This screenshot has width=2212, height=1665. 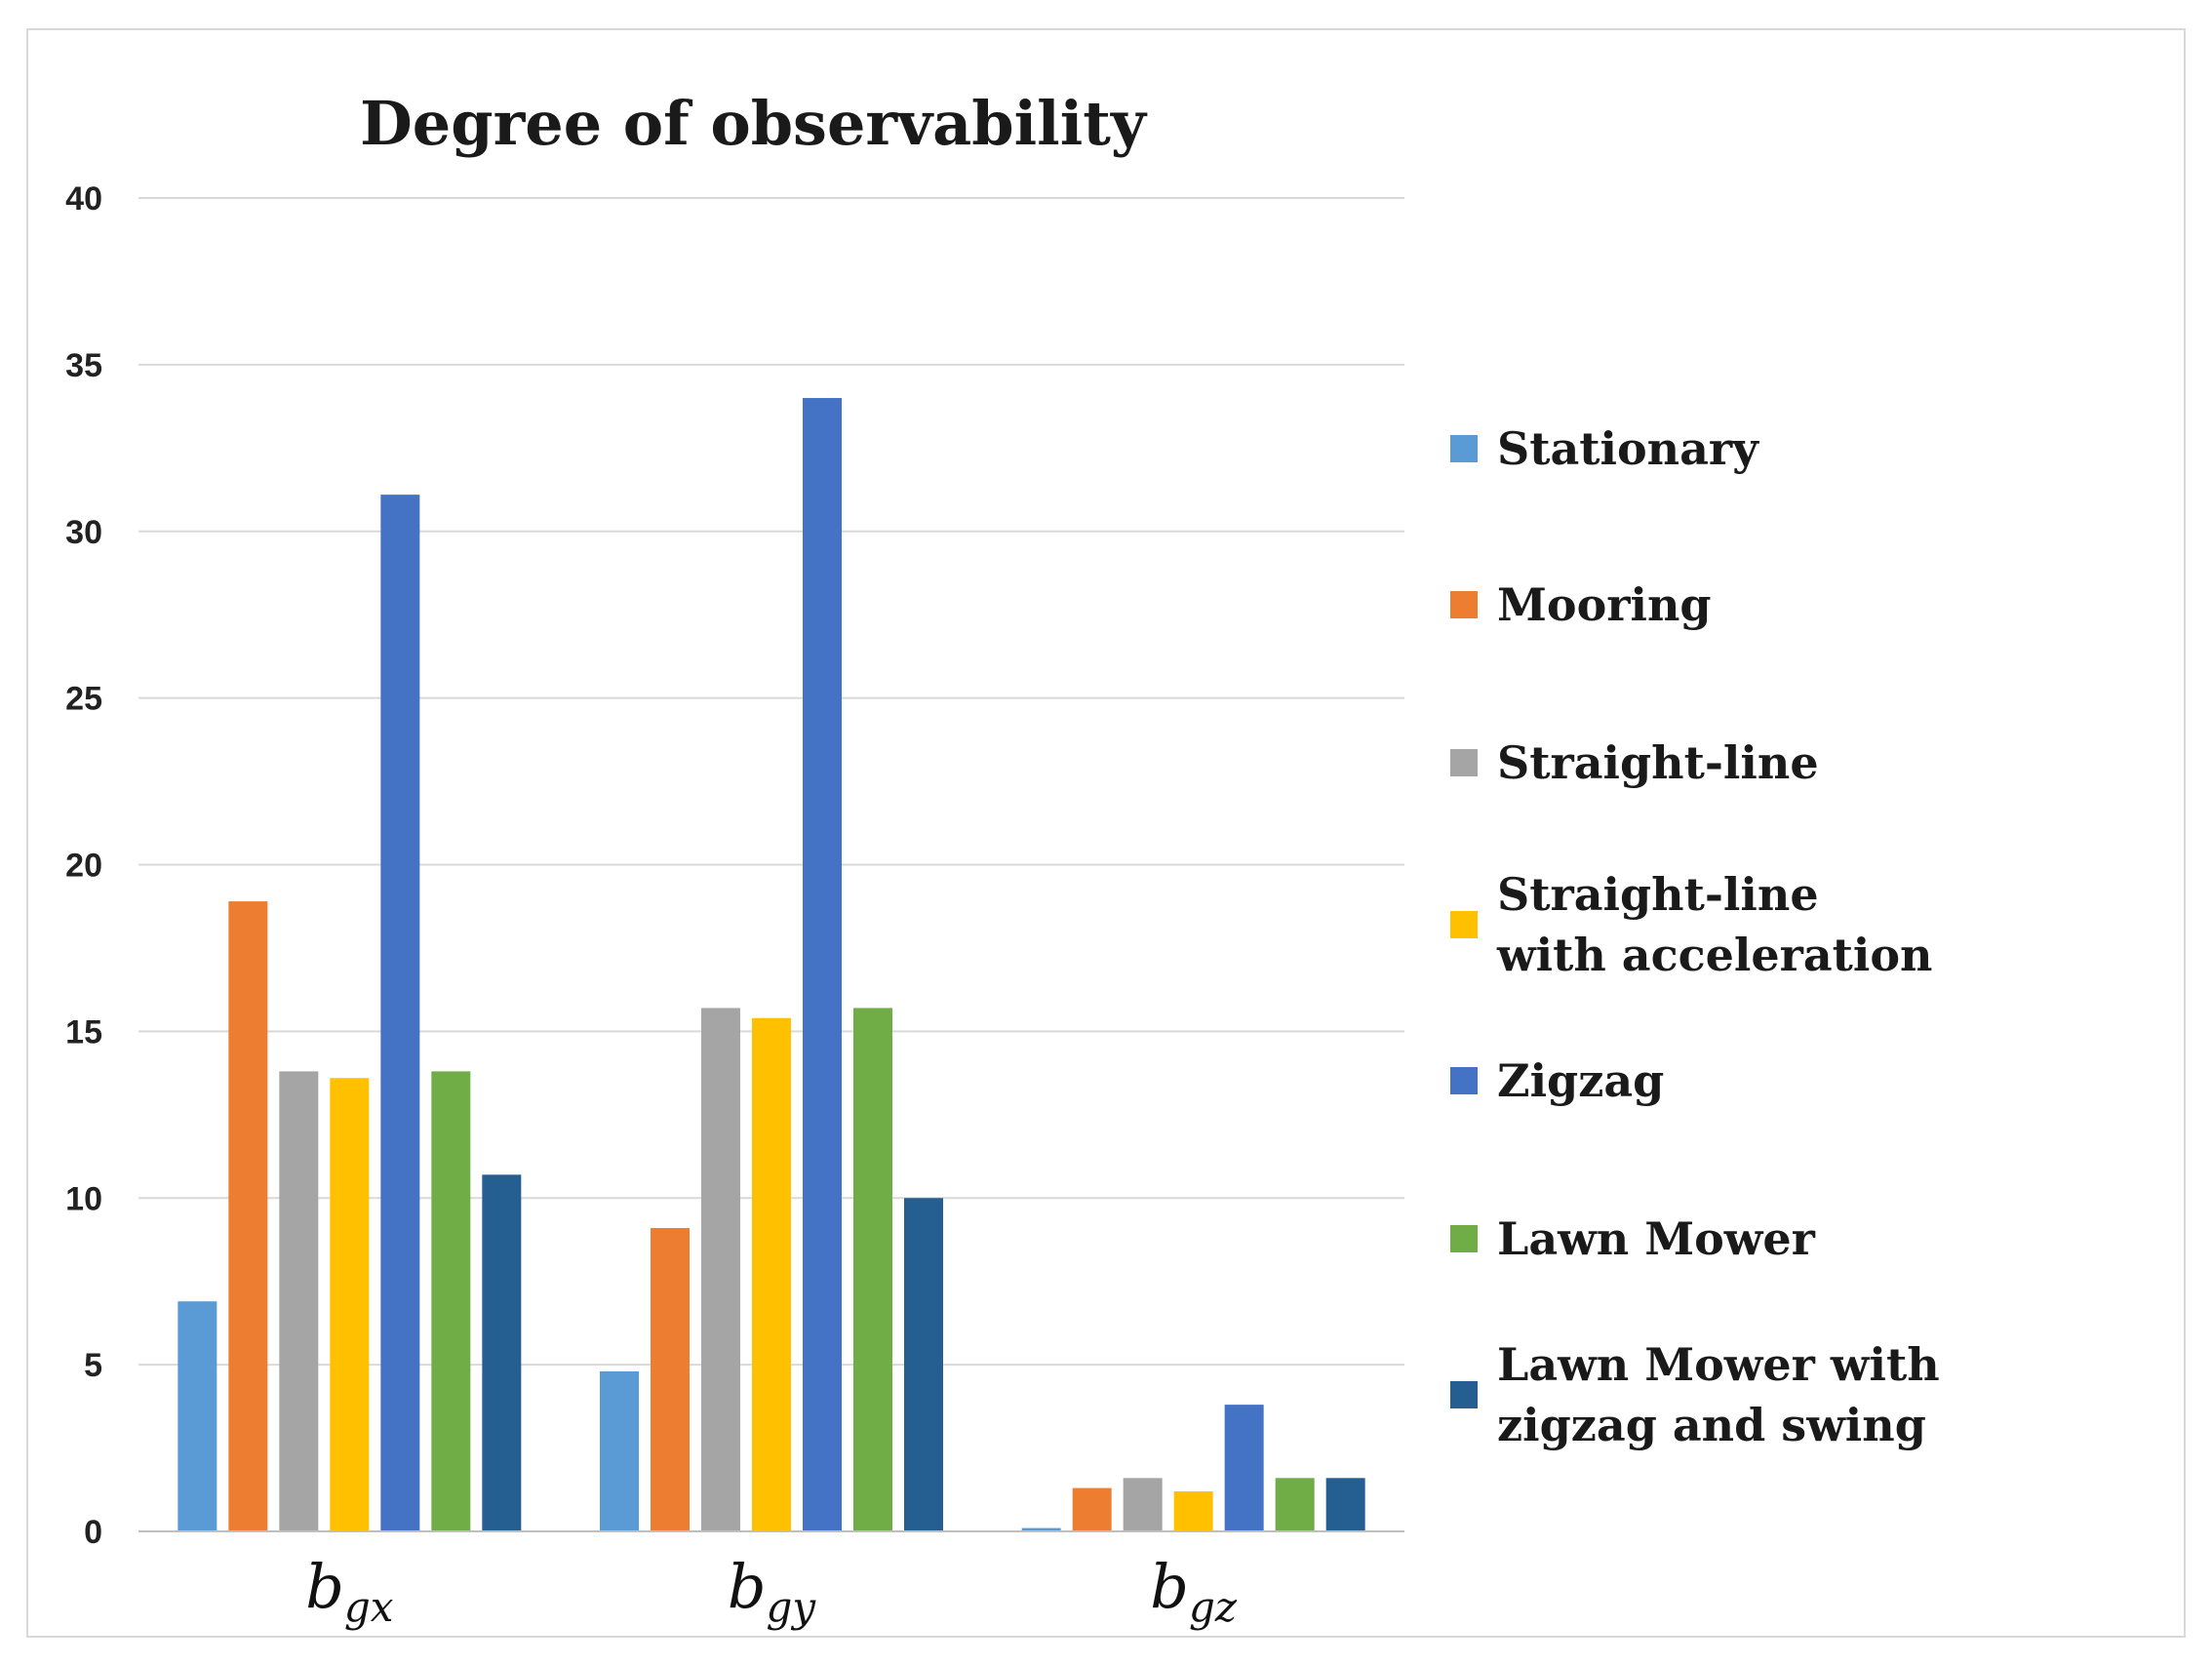 What do you see at coordinates (83, 532) in the screenshot?
I see `y-tick-label: 30` at bounding box center [83, 532].